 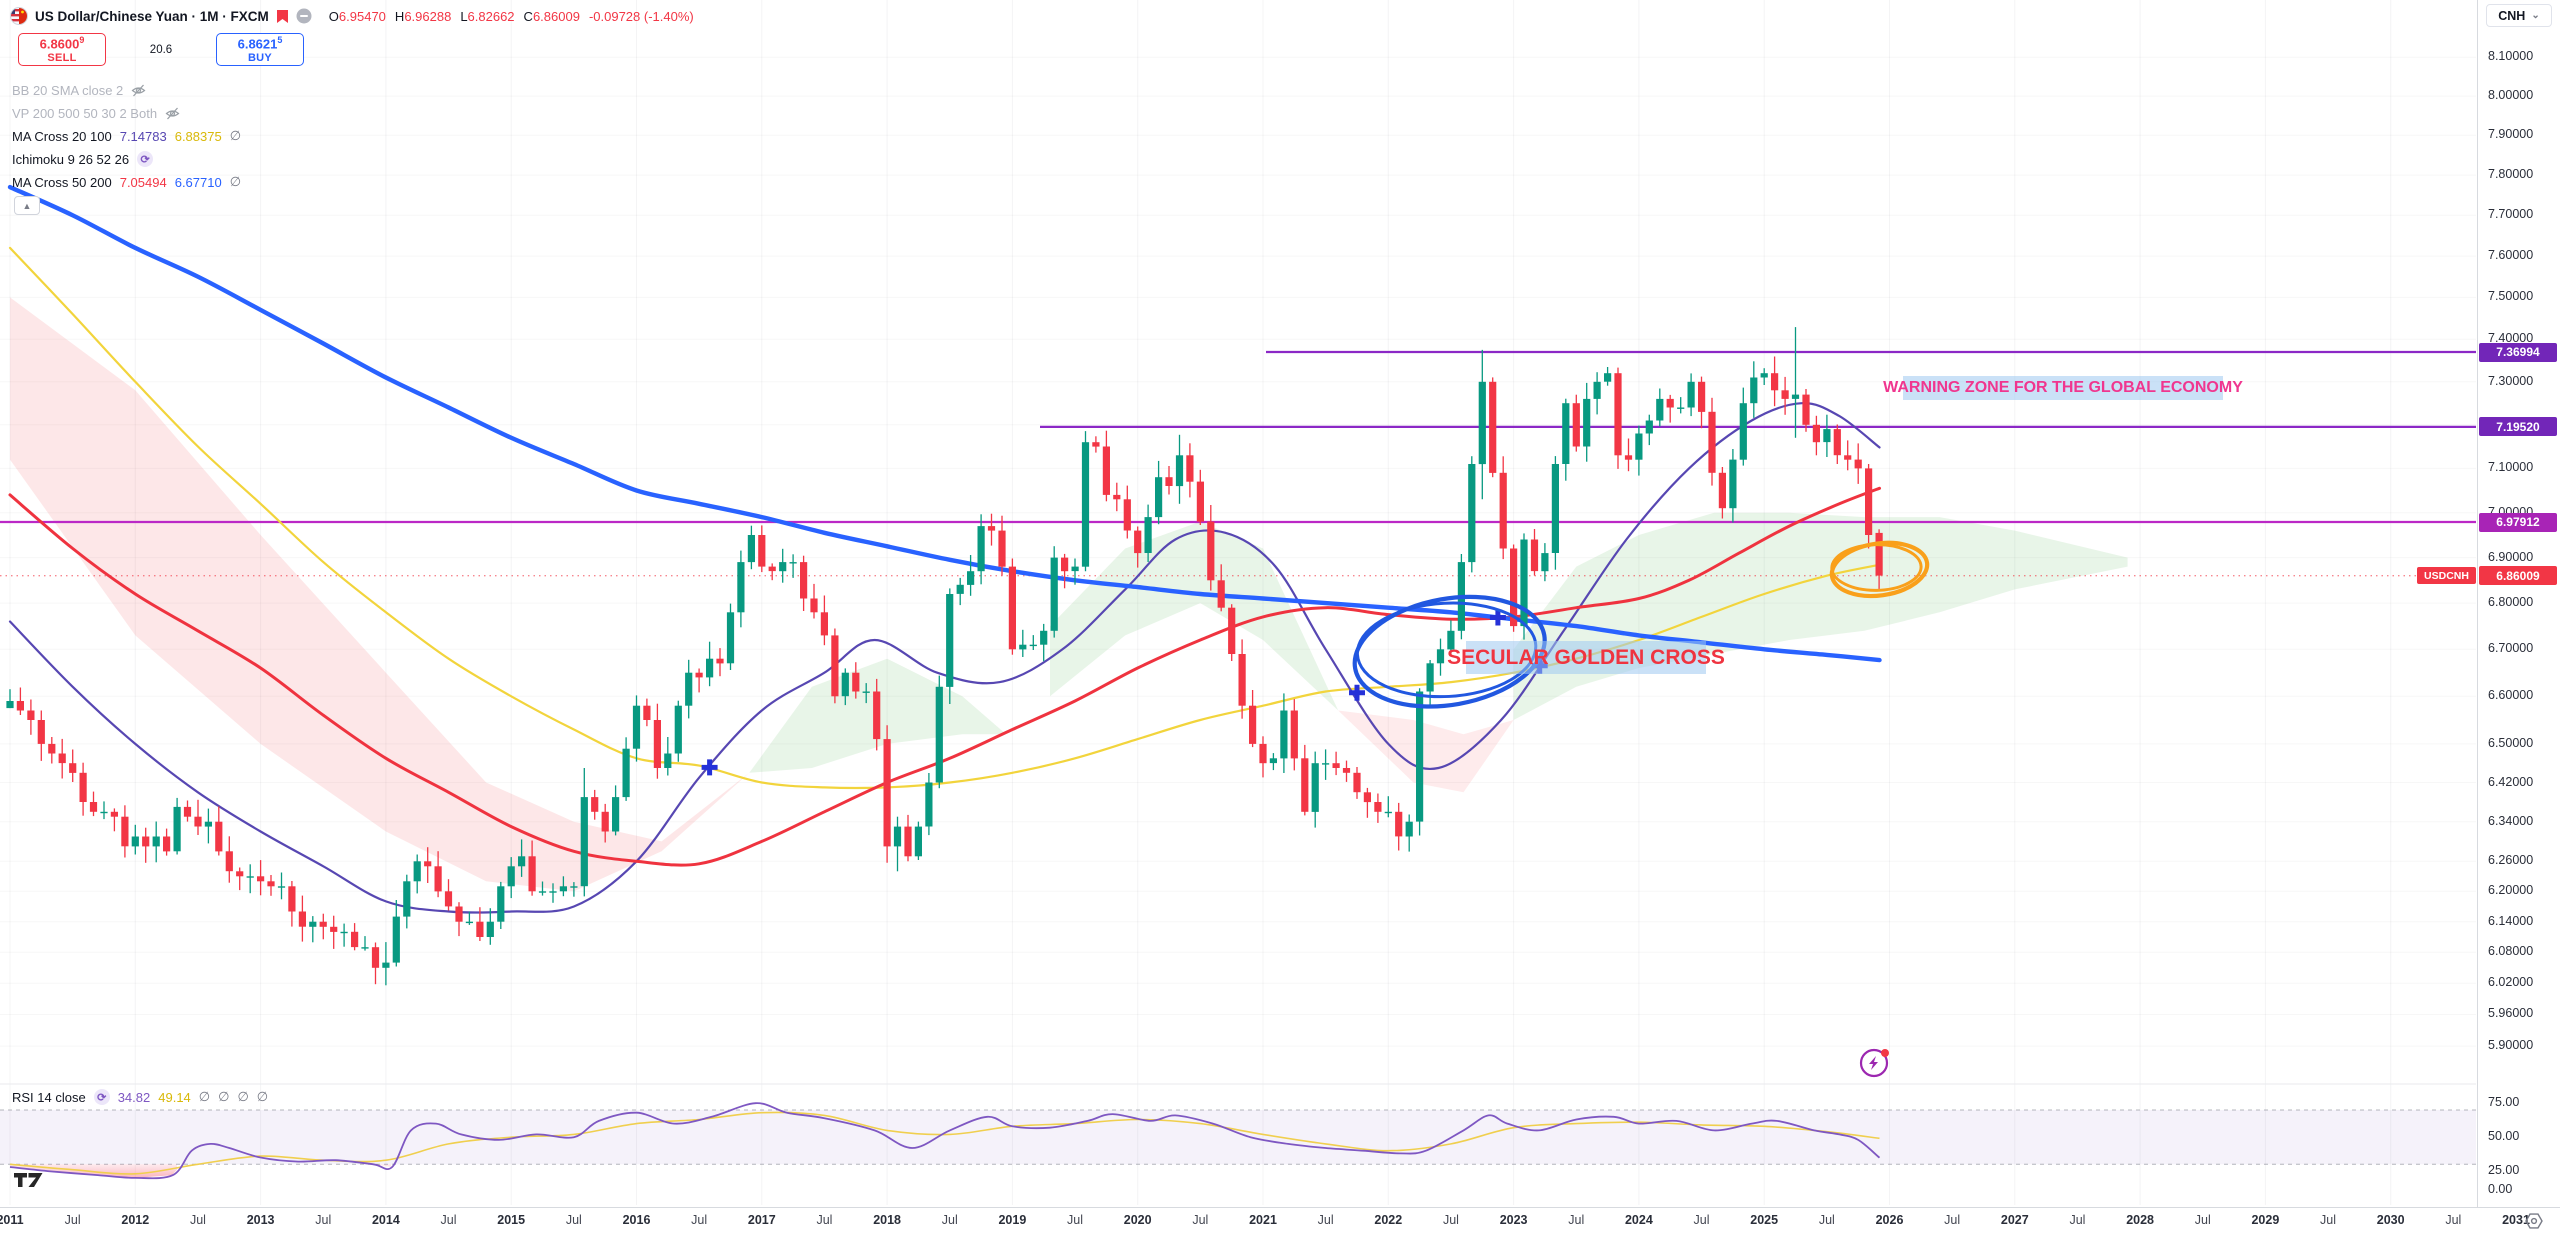 What do you see at coordinates (62, 136) in the screenshot?
I see `indicator-name: MA Cross 20 100` at bounding box center [62, 136].